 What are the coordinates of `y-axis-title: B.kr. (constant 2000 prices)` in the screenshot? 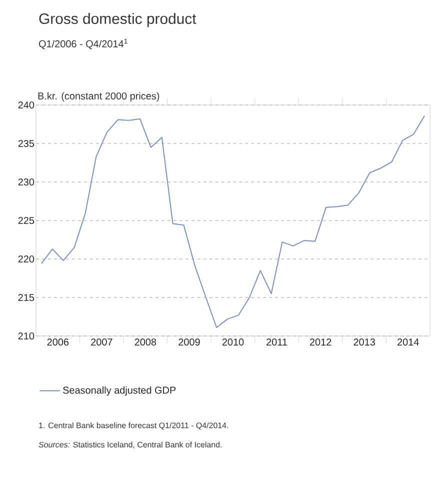 It's located at (99, 97).